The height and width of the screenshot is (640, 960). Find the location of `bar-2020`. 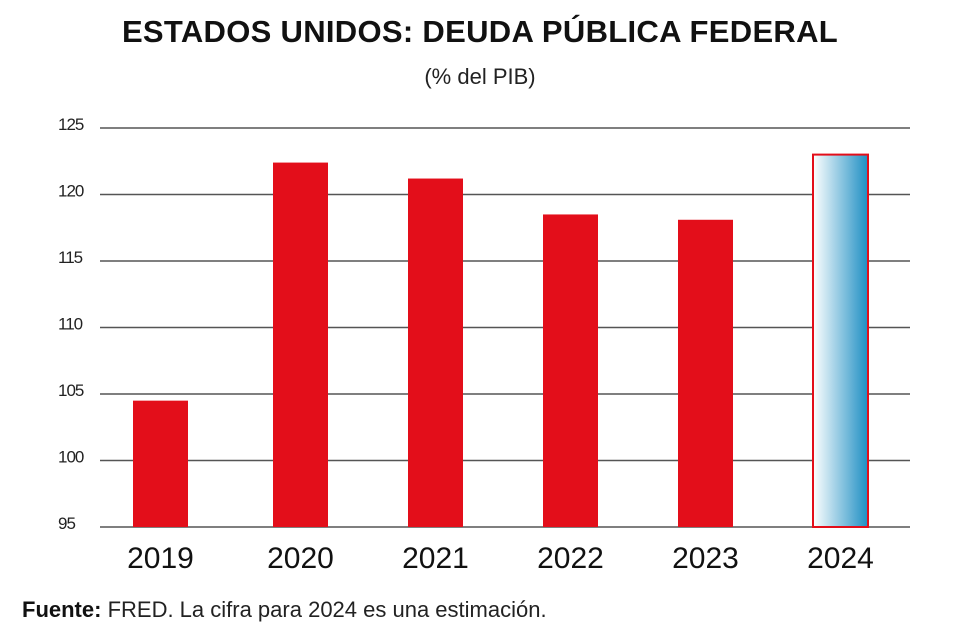

bar-2020 is located at coordinates (300, 344).